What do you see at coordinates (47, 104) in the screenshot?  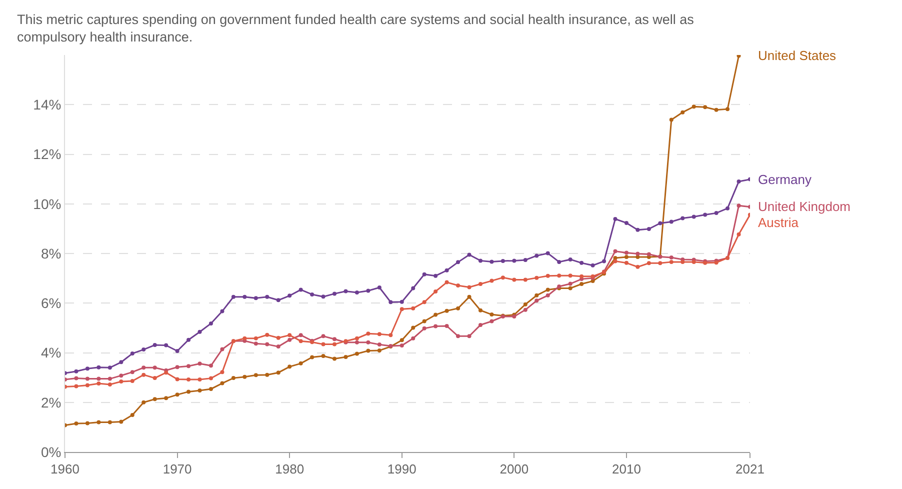 I see `y-tick-label: 14%` at bounding box center [47, 104].